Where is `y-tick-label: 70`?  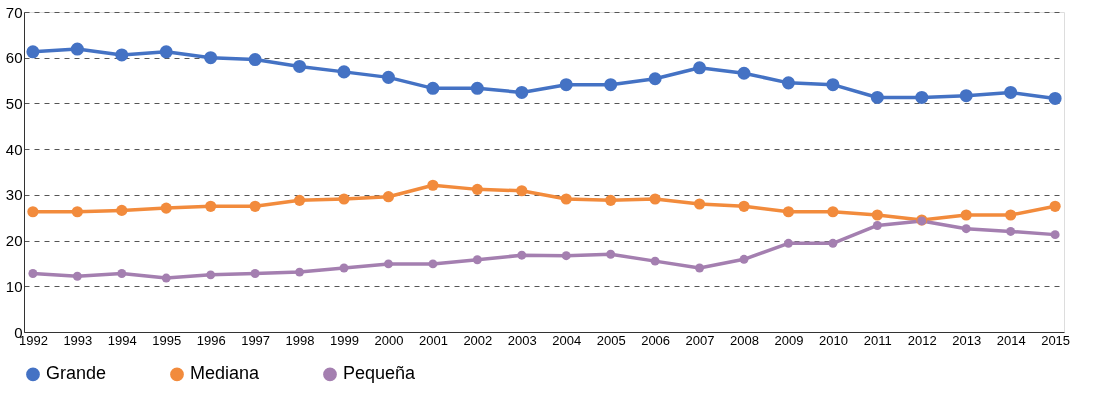
y-tick-label: 70 is located at coordinates (14, 12).